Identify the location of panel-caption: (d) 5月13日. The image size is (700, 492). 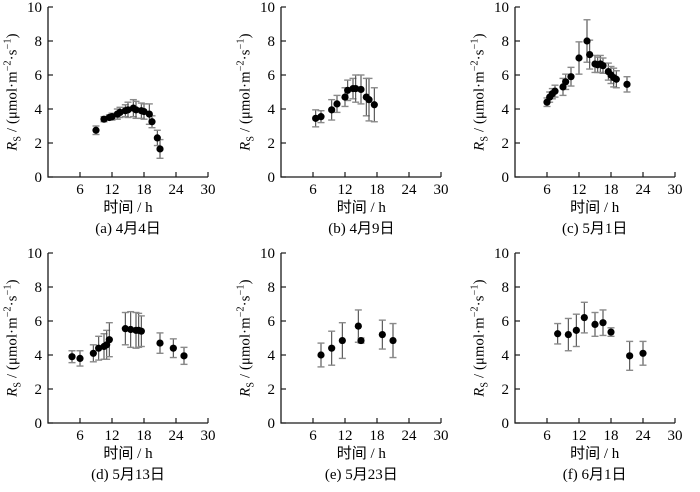
(128, 474).